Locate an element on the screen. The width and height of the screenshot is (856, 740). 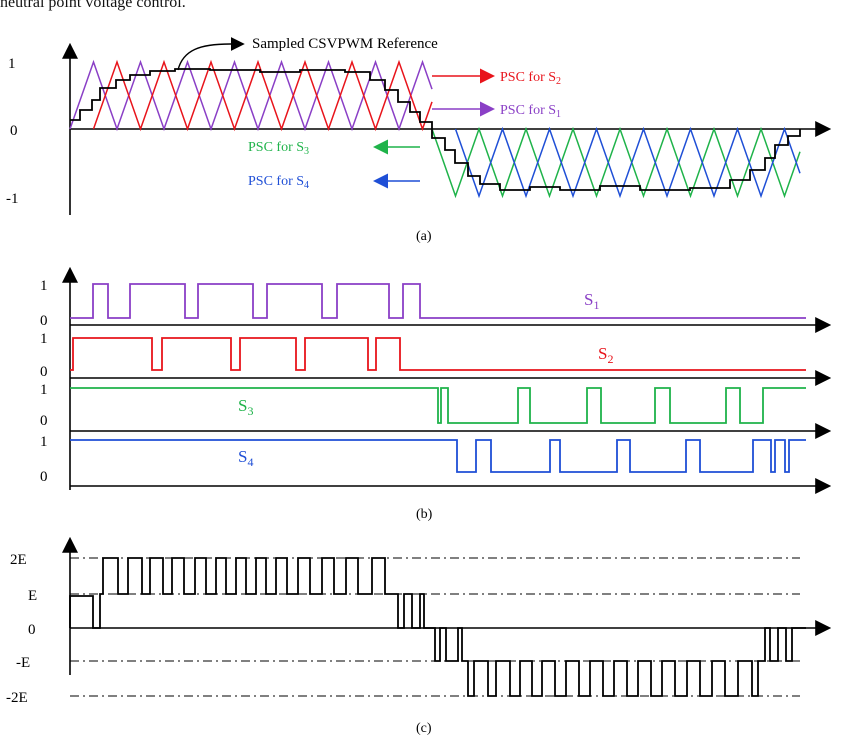
psc-s4-carrier is located at coordinates (627, 162).